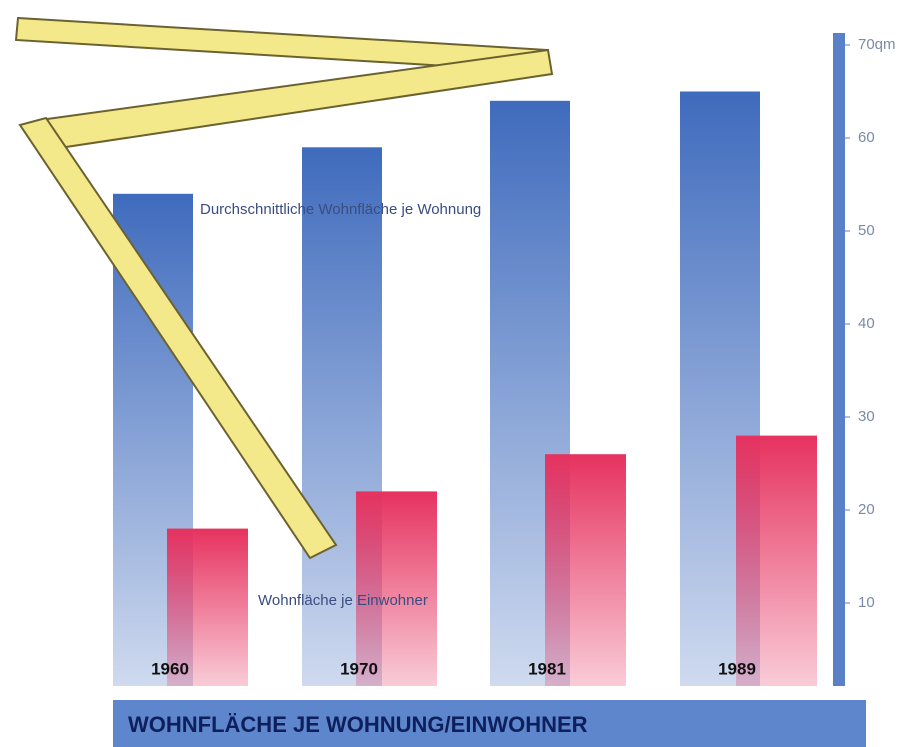 The image size is (917, 747). Describe the element at coordinates (547, 668) in the screenshot. I see `x-category-label: 1981` at that location.